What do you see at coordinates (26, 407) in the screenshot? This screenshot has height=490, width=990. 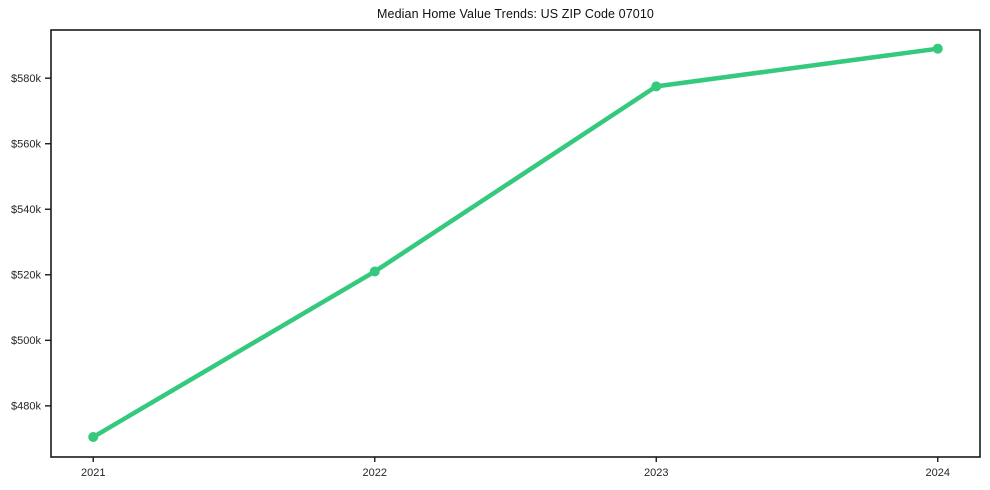 I see `y-tick-label: $480k` at bounding box center [26, 407].